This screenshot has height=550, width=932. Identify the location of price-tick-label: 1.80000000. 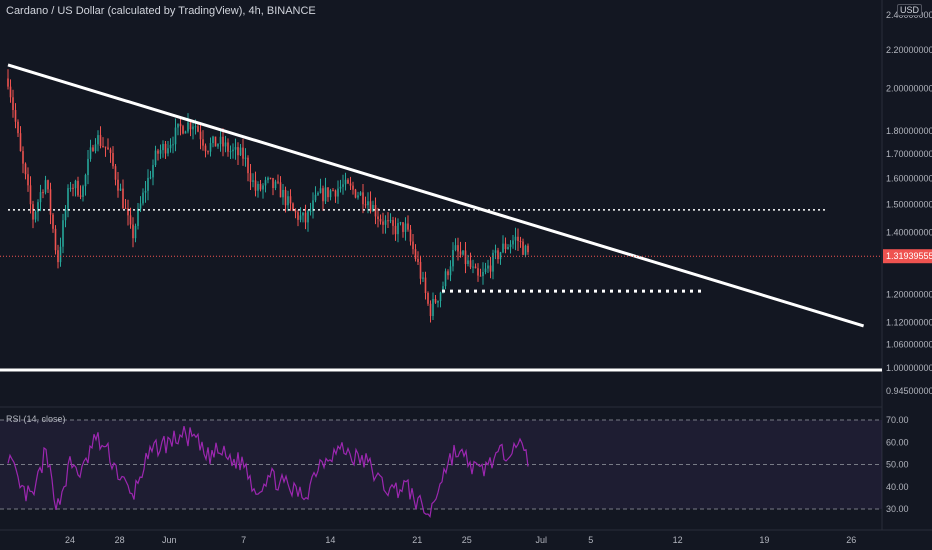
(909, 131).